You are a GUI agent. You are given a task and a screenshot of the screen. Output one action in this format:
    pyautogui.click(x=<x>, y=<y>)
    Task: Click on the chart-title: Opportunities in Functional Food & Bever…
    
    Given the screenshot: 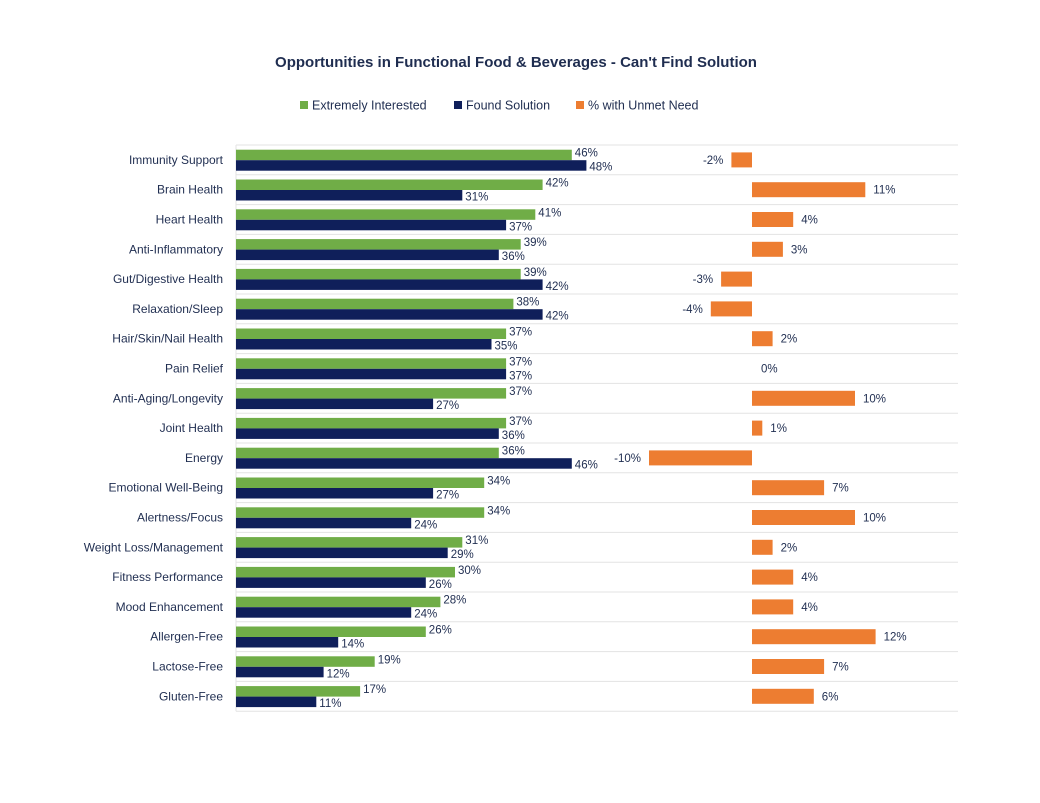 What is the action you would take?
    pyautogui.click(x=516, y=62)
    